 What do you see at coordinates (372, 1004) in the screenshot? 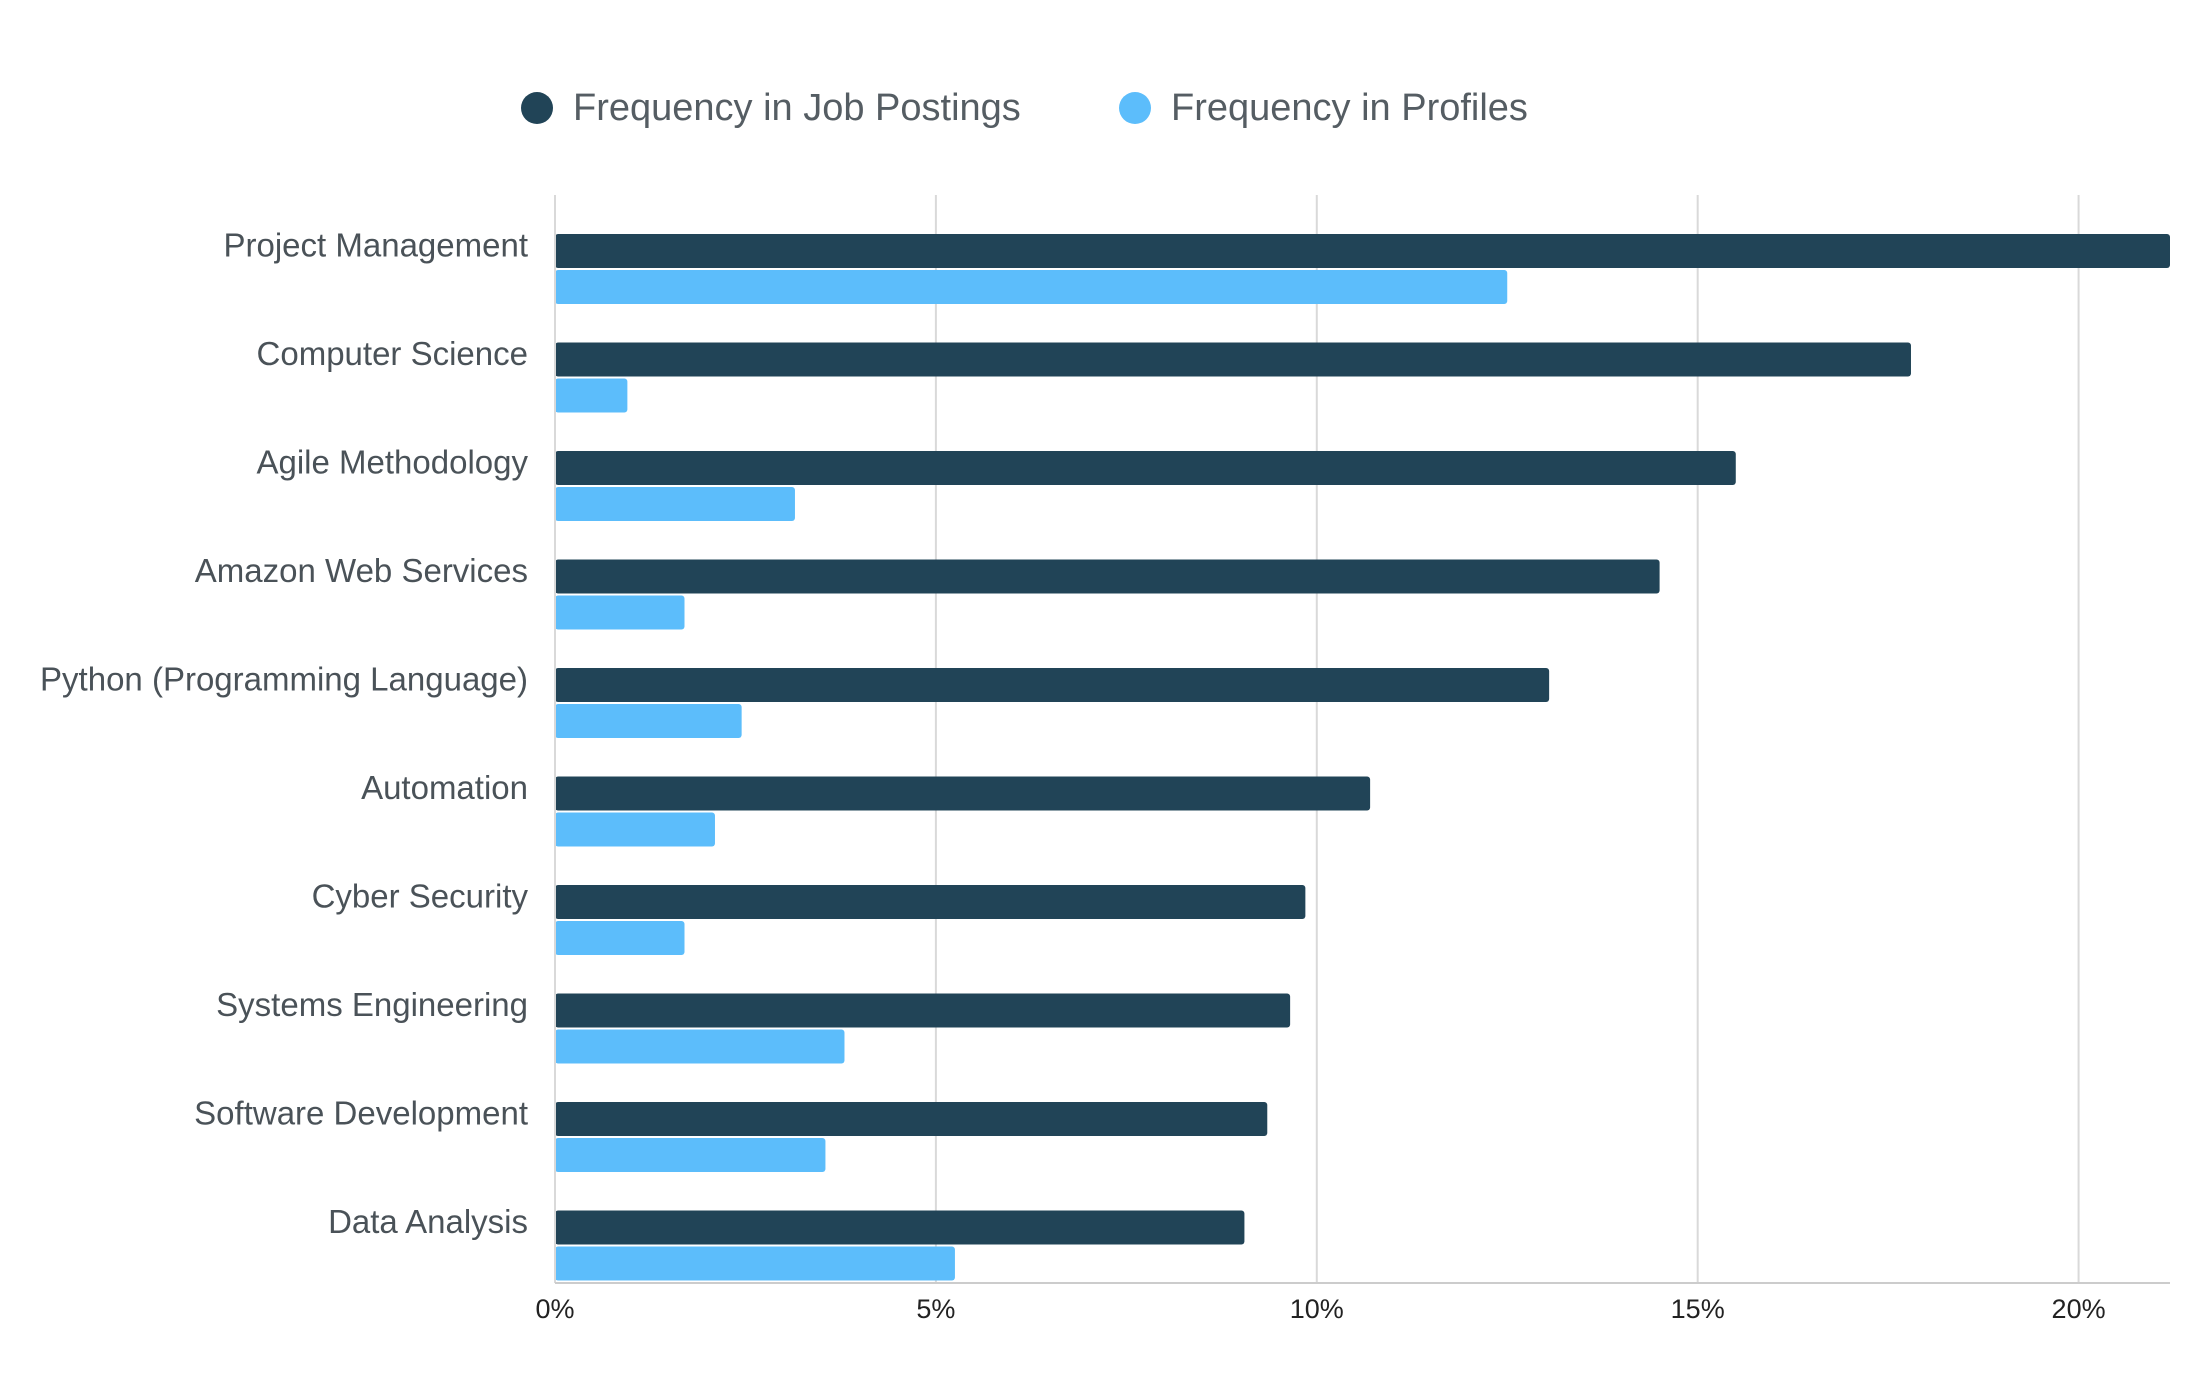
I see `category-label: Systems Engineering` at bounding box center [372, 1004].